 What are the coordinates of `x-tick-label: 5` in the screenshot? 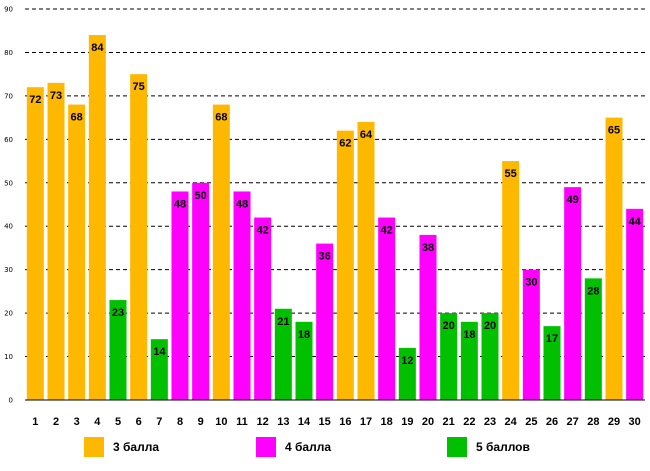 It's located at (118, 422).